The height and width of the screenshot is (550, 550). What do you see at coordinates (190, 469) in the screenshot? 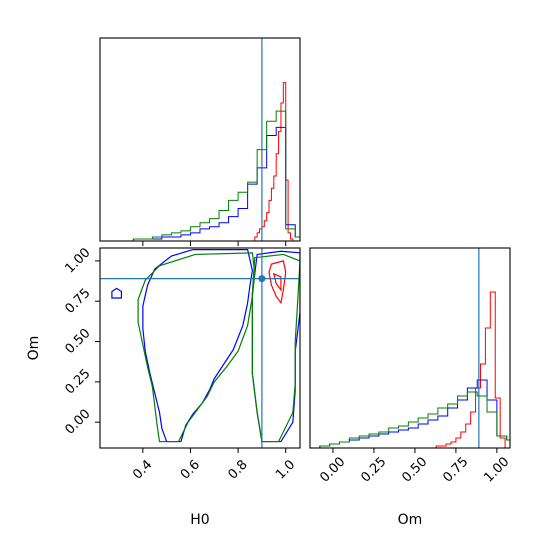
I see `x-tick-label: 0.6` at bounding box center [190, 469].